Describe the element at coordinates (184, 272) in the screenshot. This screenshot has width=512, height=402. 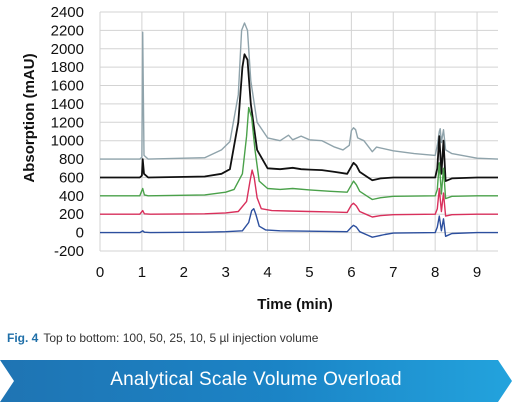
I see `x-tick-label: 2` at that location.